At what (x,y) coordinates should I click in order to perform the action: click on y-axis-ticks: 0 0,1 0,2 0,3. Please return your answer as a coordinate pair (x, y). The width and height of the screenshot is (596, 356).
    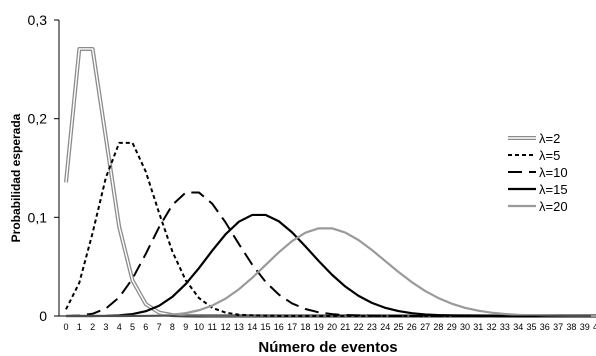
    Looking at the image, I should click on (43, 168).